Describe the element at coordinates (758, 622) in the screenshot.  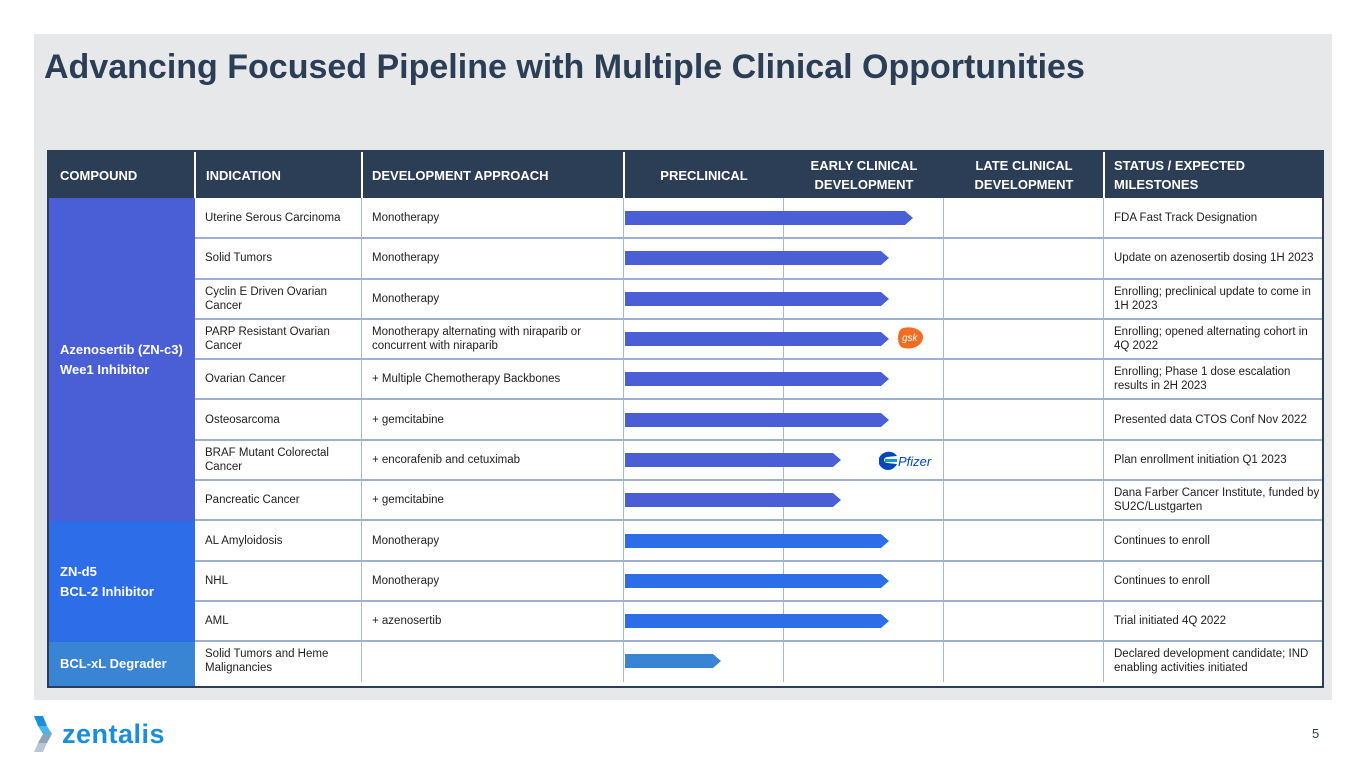
I see `table-row: AML + azenosertib Trial initiated 4Q 2022` at that location.